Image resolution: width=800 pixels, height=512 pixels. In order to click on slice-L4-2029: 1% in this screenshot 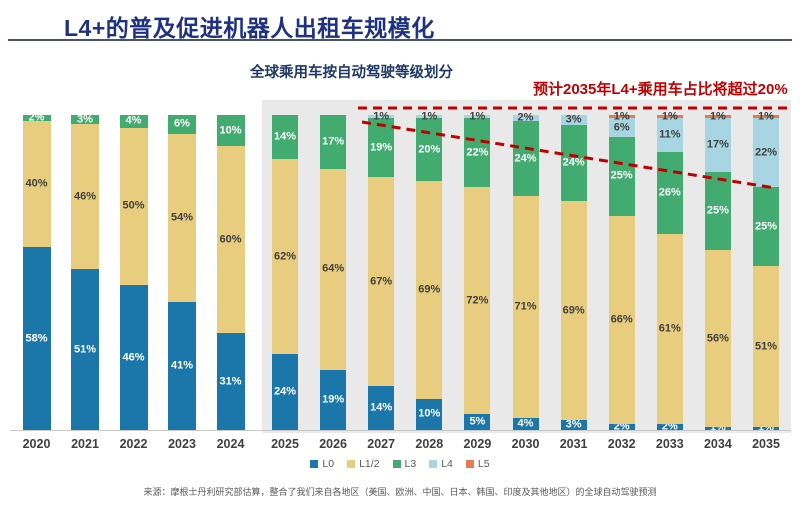, I will do `click(477, 116)`.